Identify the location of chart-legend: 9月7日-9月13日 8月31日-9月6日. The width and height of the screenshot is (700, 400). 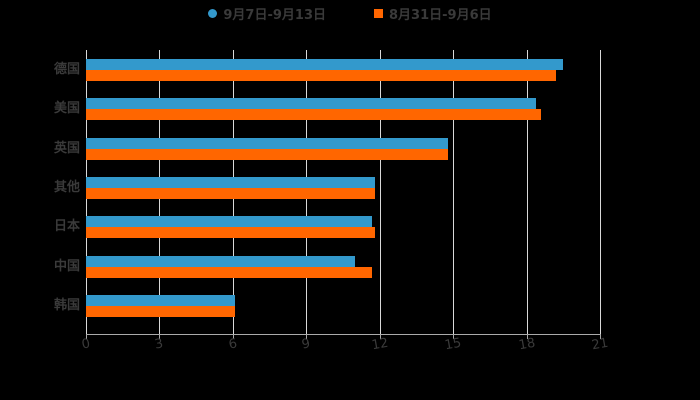
(350, 13).